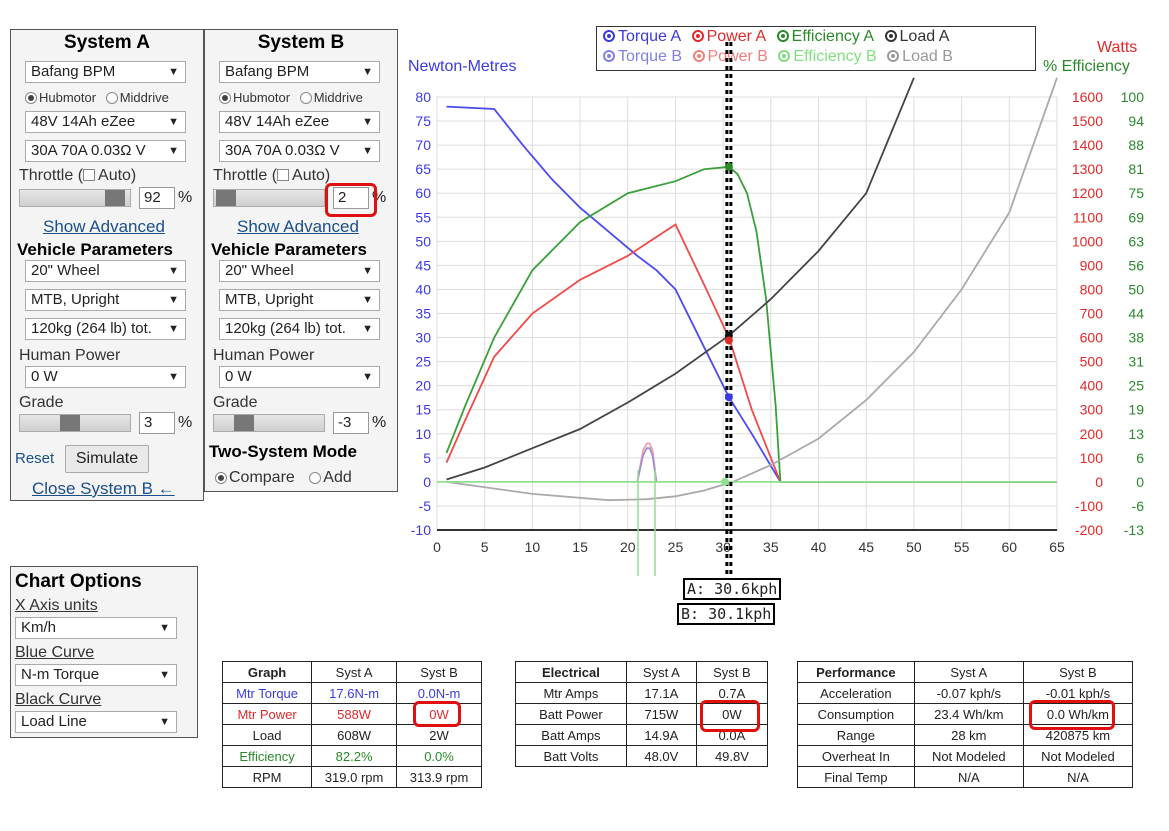 The image size is (1169, 831). What do you see at coordinates (299, 300) in the screenshot?
I see `bike-type-select-b: MTB, Upright ▼` at bounding box center [299, 300].